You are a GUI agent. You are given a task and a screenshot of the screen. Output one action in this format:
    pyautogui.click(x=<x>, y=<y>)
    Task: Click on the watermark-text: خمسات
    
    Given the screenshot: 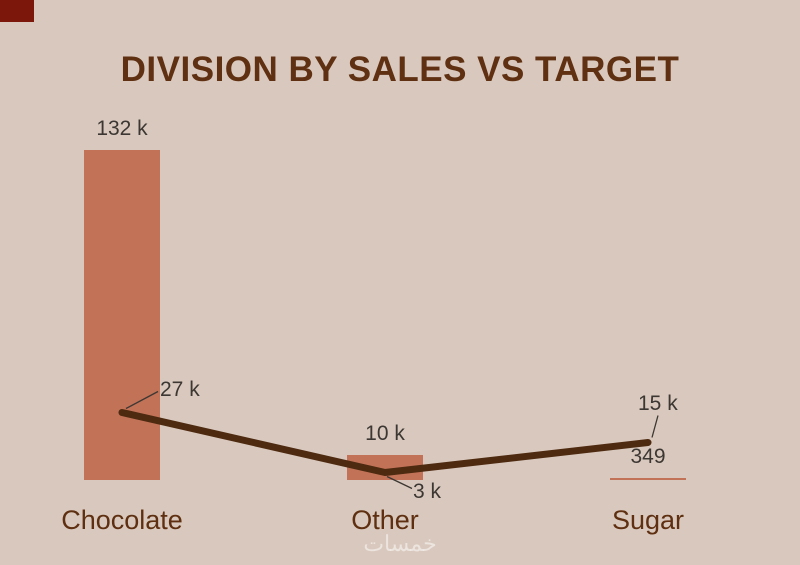 What is the action you would take?
    pyautogui.click(x=400, y=543)
    